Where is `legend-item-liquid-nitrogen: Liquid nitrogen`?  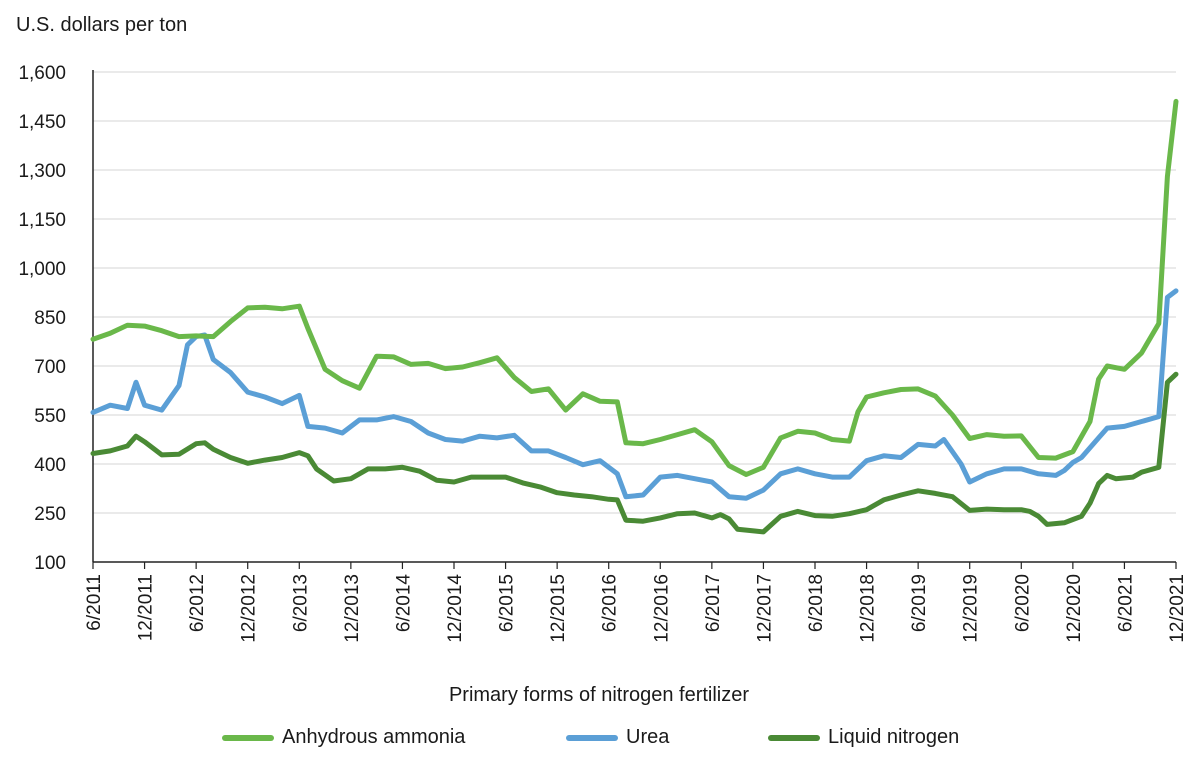
legend-item-liquid-nitrogen: Liquid nitrogen is located at coordinates (863, 737).